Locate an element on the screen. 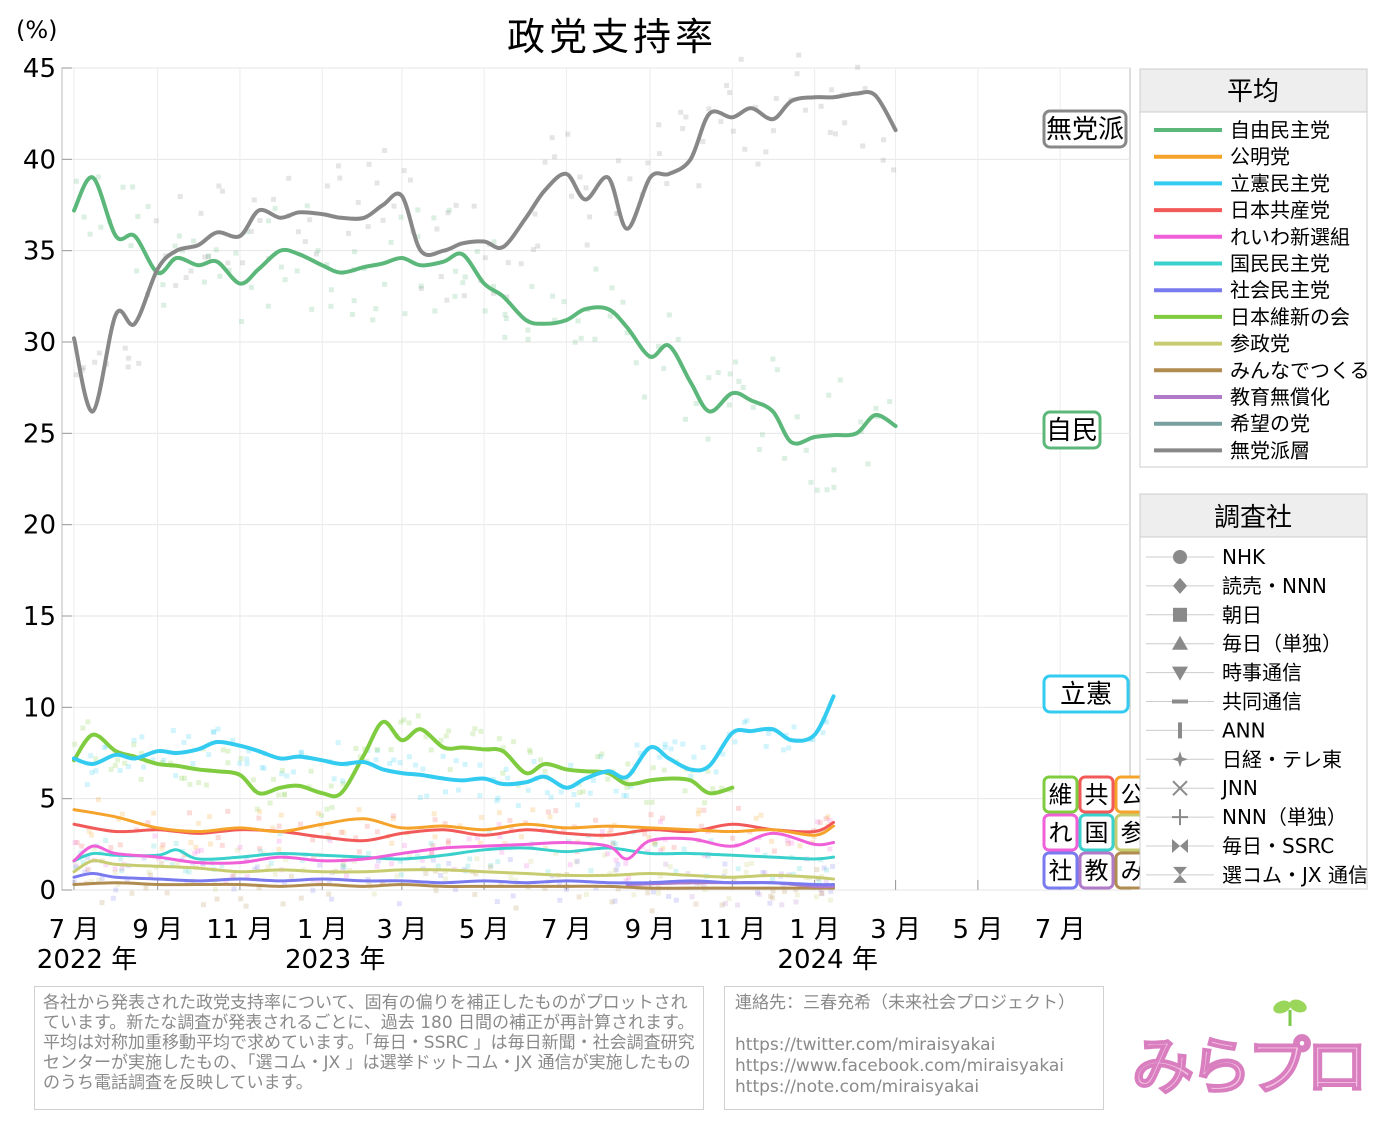 This screenshot has width=1383, height=1124. party-badge-small is located at coordinates (1096, 794).